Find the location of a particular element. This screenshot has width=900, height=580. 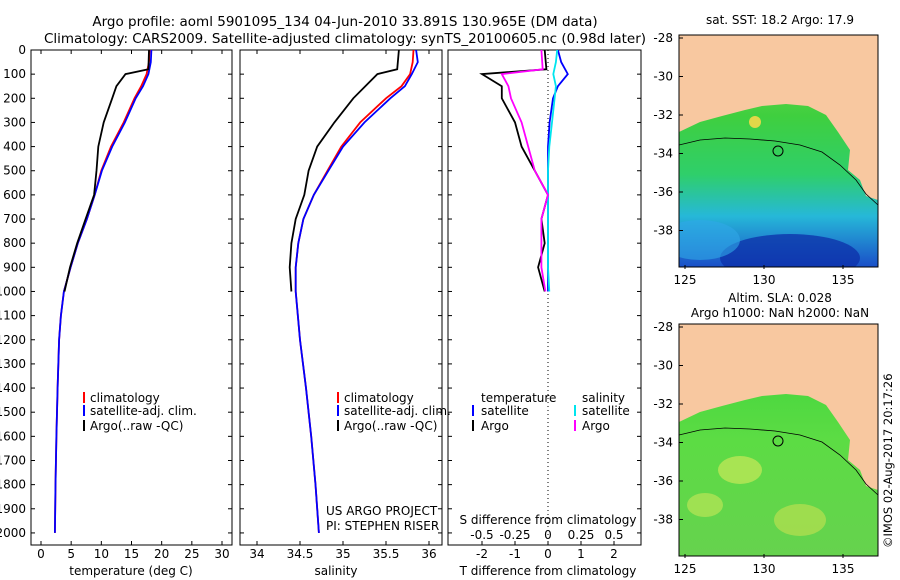

sla-isobath is located at coordinates (778, 461).